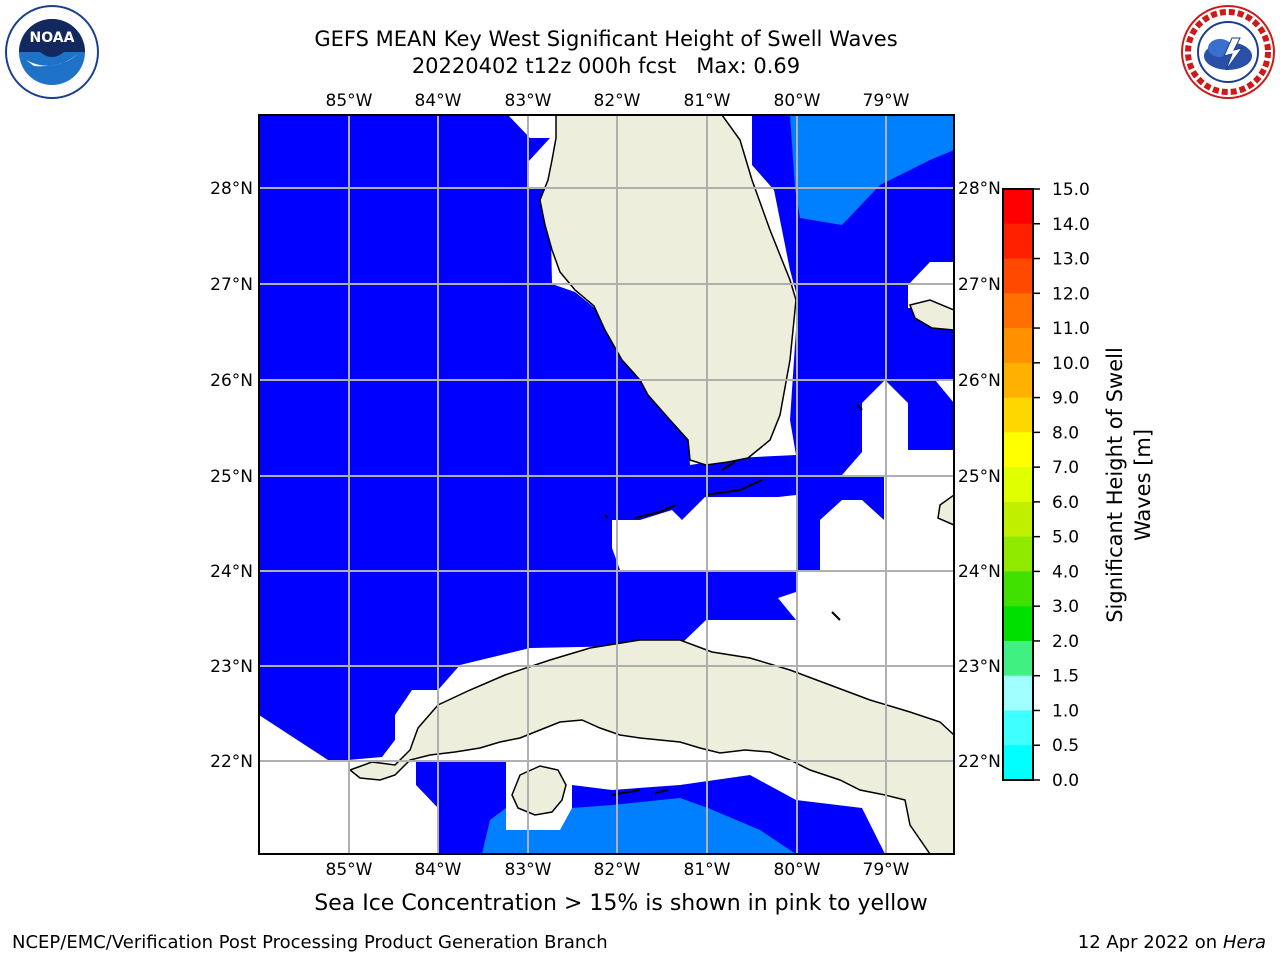  I want to click on lat-label-left: 28°N, so click(231, 189).